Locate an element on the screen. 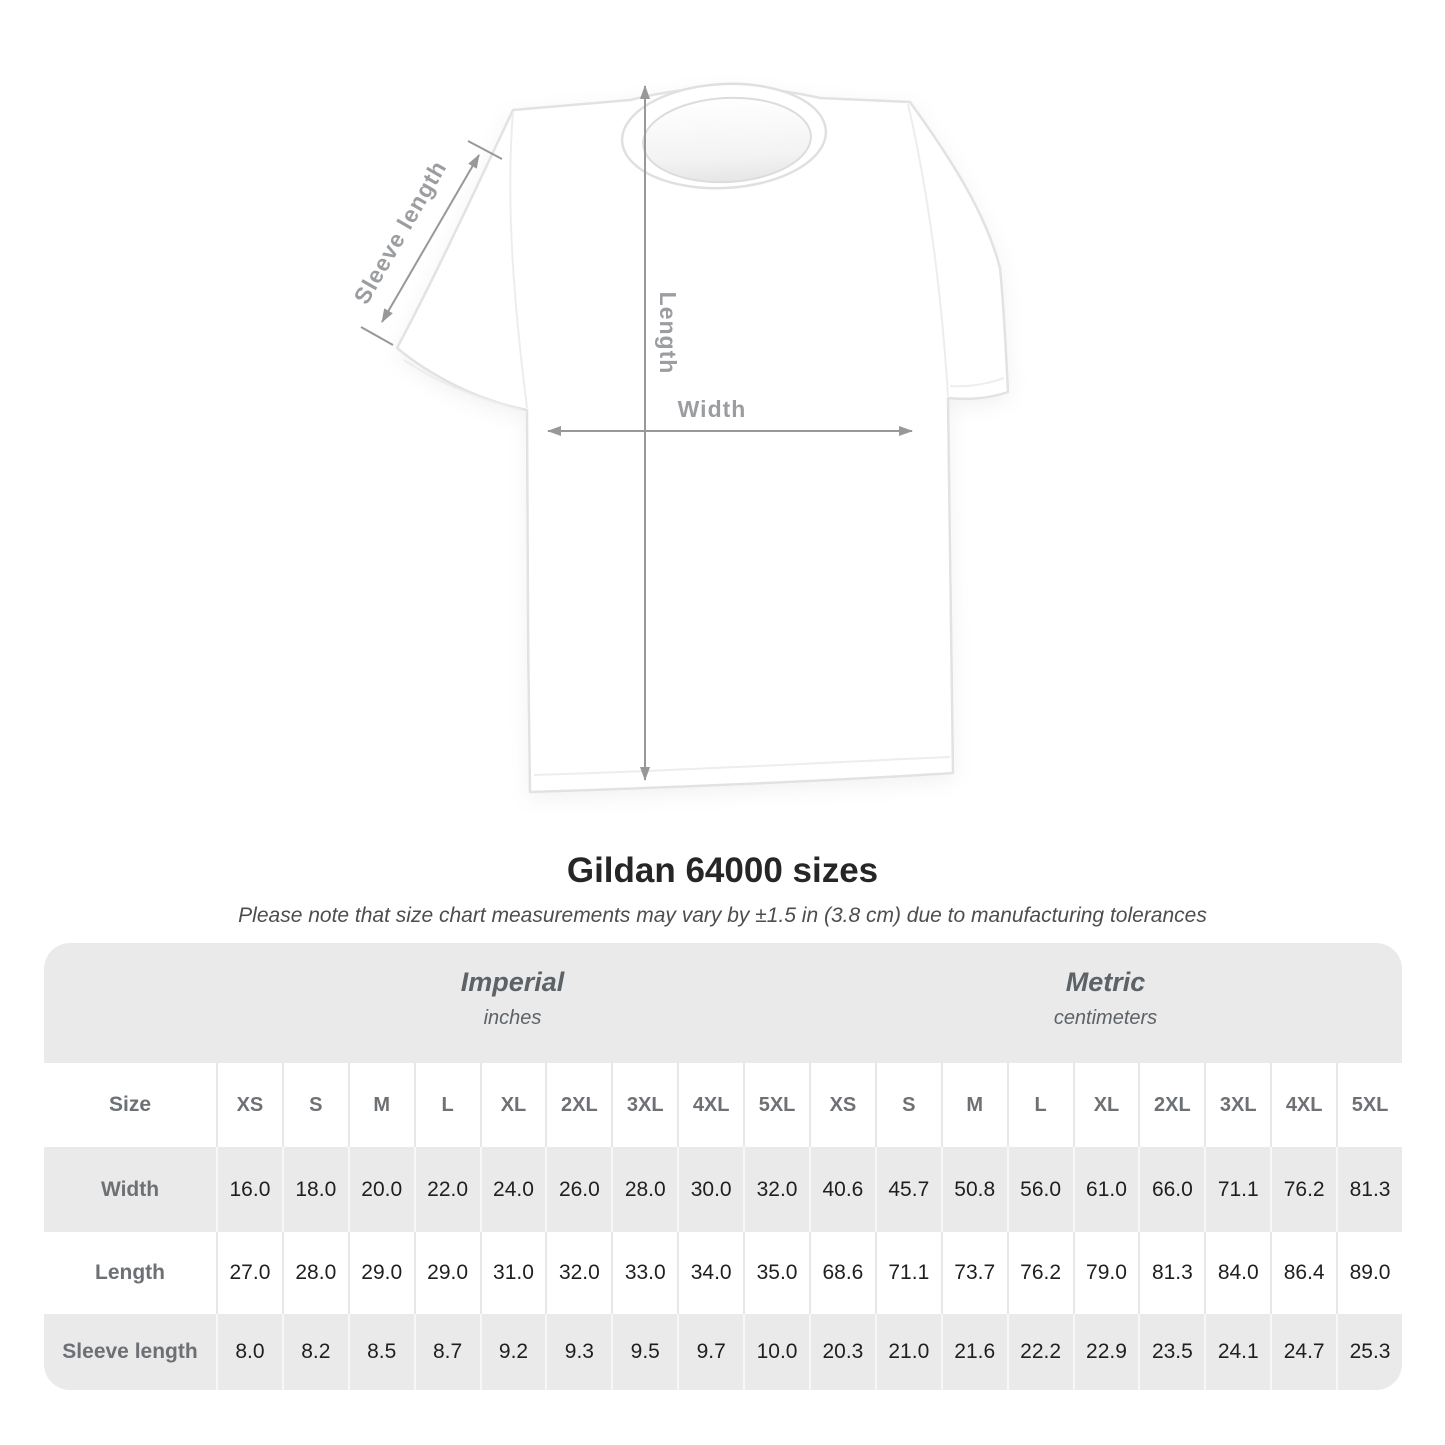 The height and width of the screenshot is (1445, 1445). measurement-value-cell: 27.0 is located at coordinates (249, 1273).